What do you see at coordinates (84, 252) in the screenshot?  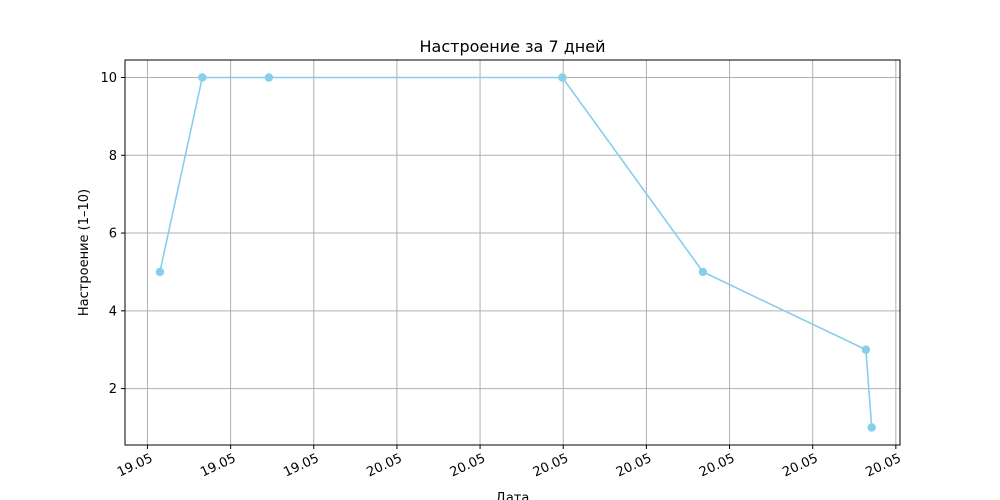 I see `y-axis-label: Настроение (1–10)` at bounding box center [84, 252].